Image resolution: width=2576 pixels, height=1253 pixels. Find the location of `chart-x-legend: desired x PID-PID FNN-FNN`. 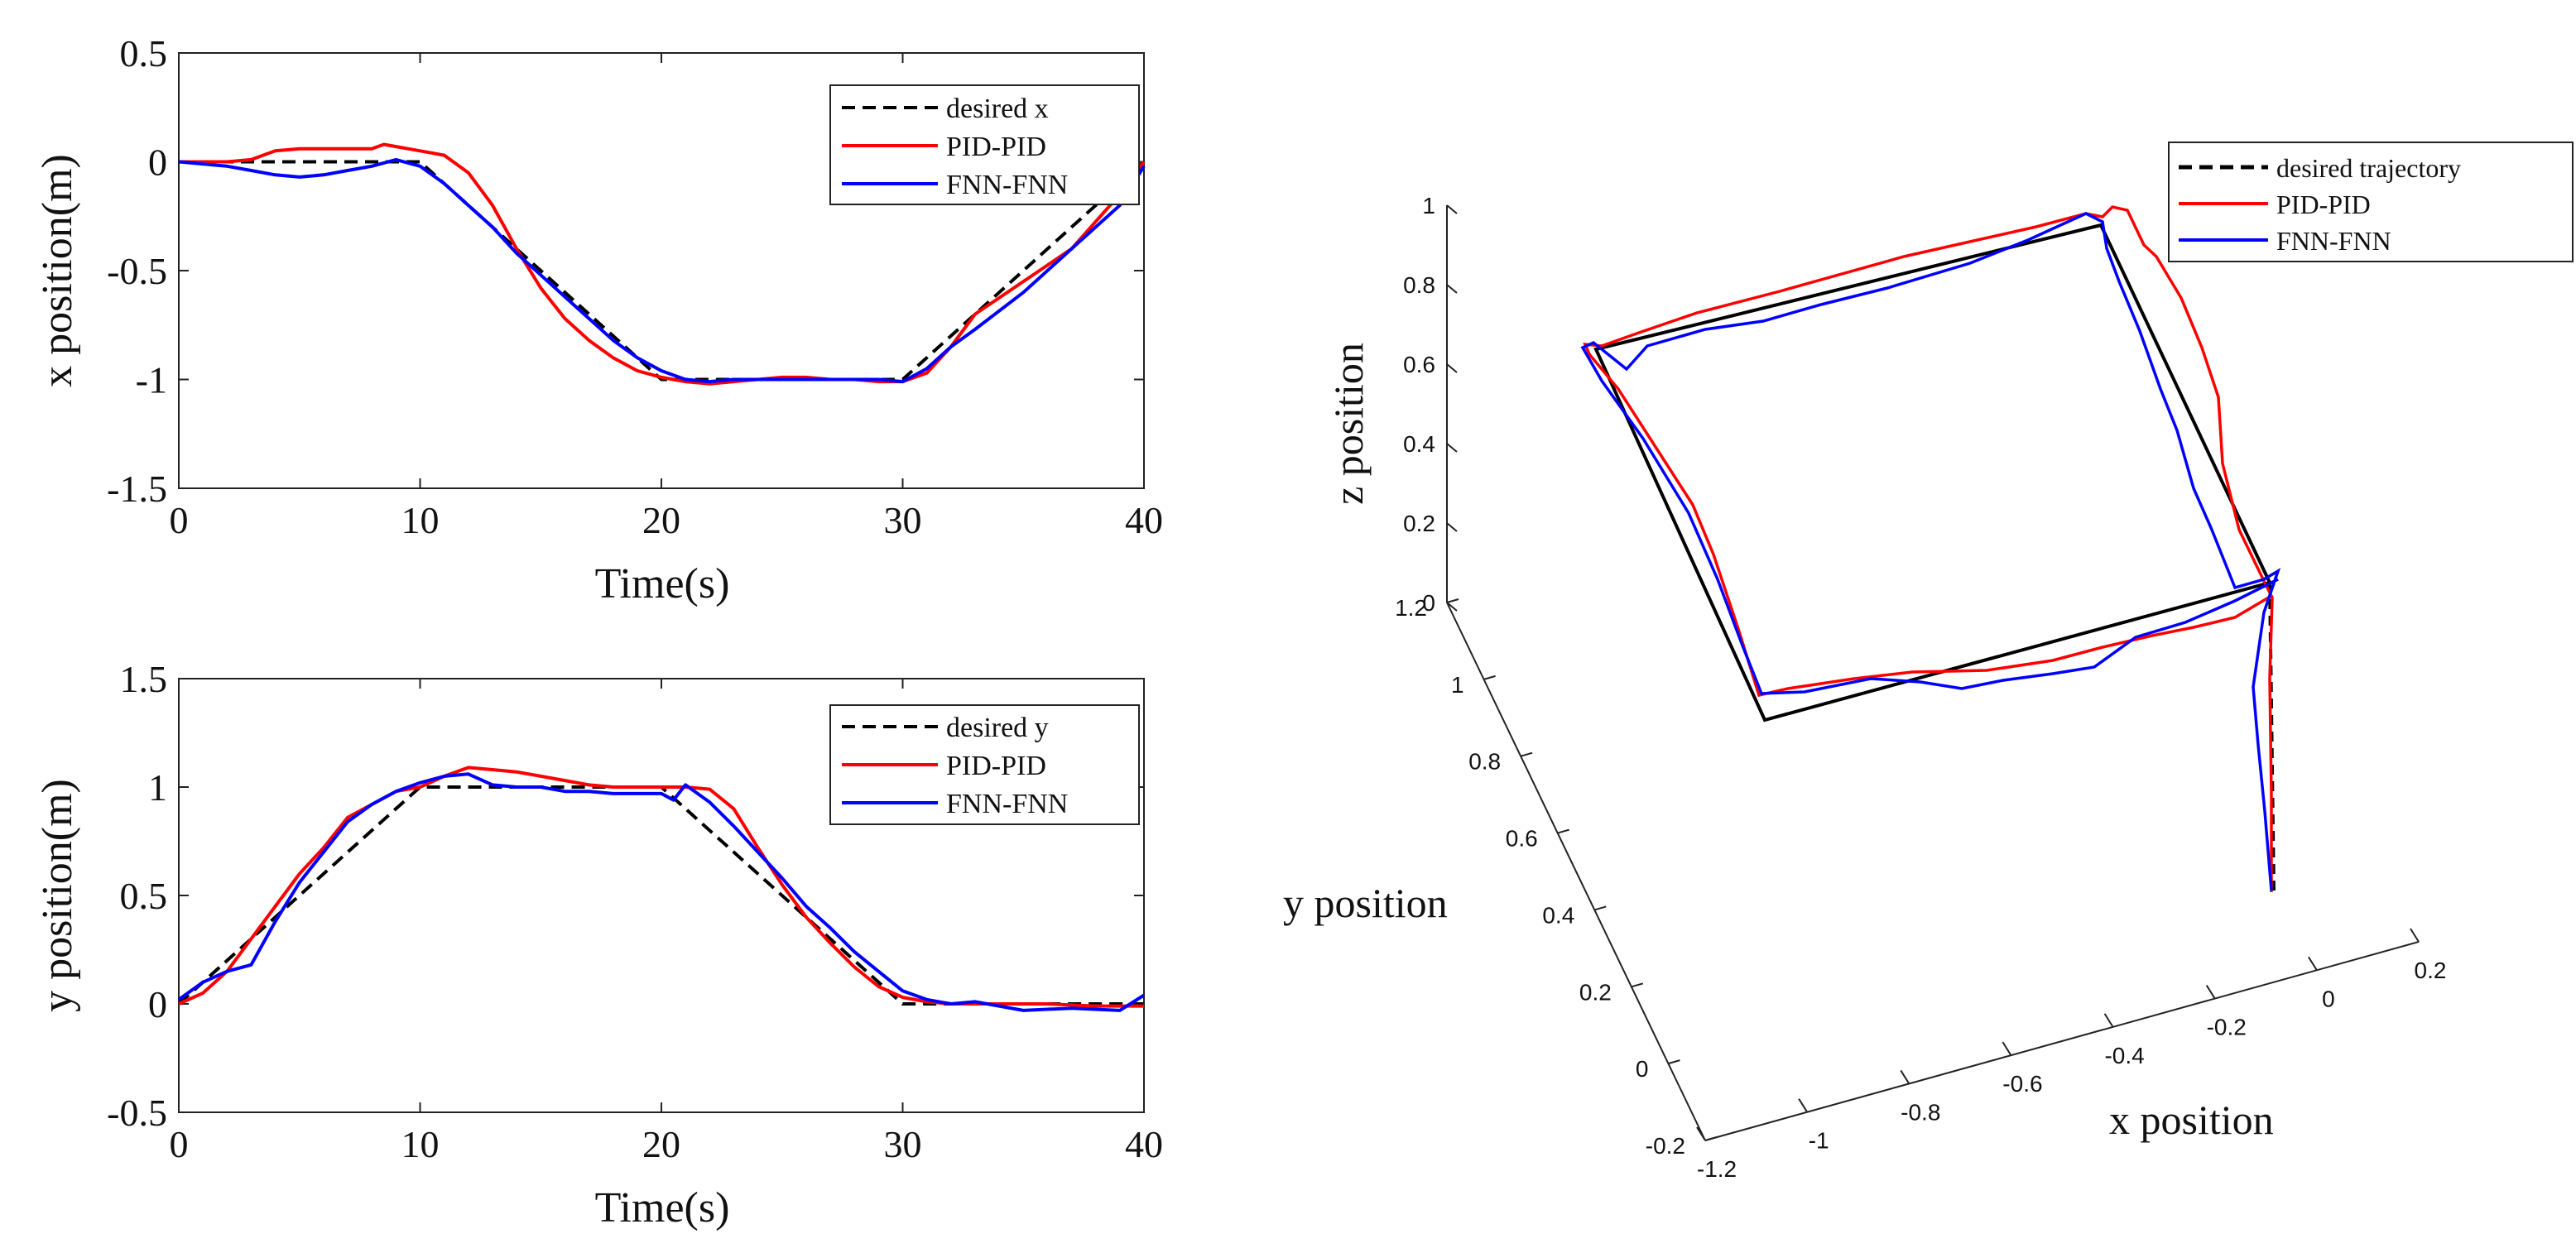

chart-x-legend: desired x PID-PID FNN-FNN is located at coordinates (984, 144).